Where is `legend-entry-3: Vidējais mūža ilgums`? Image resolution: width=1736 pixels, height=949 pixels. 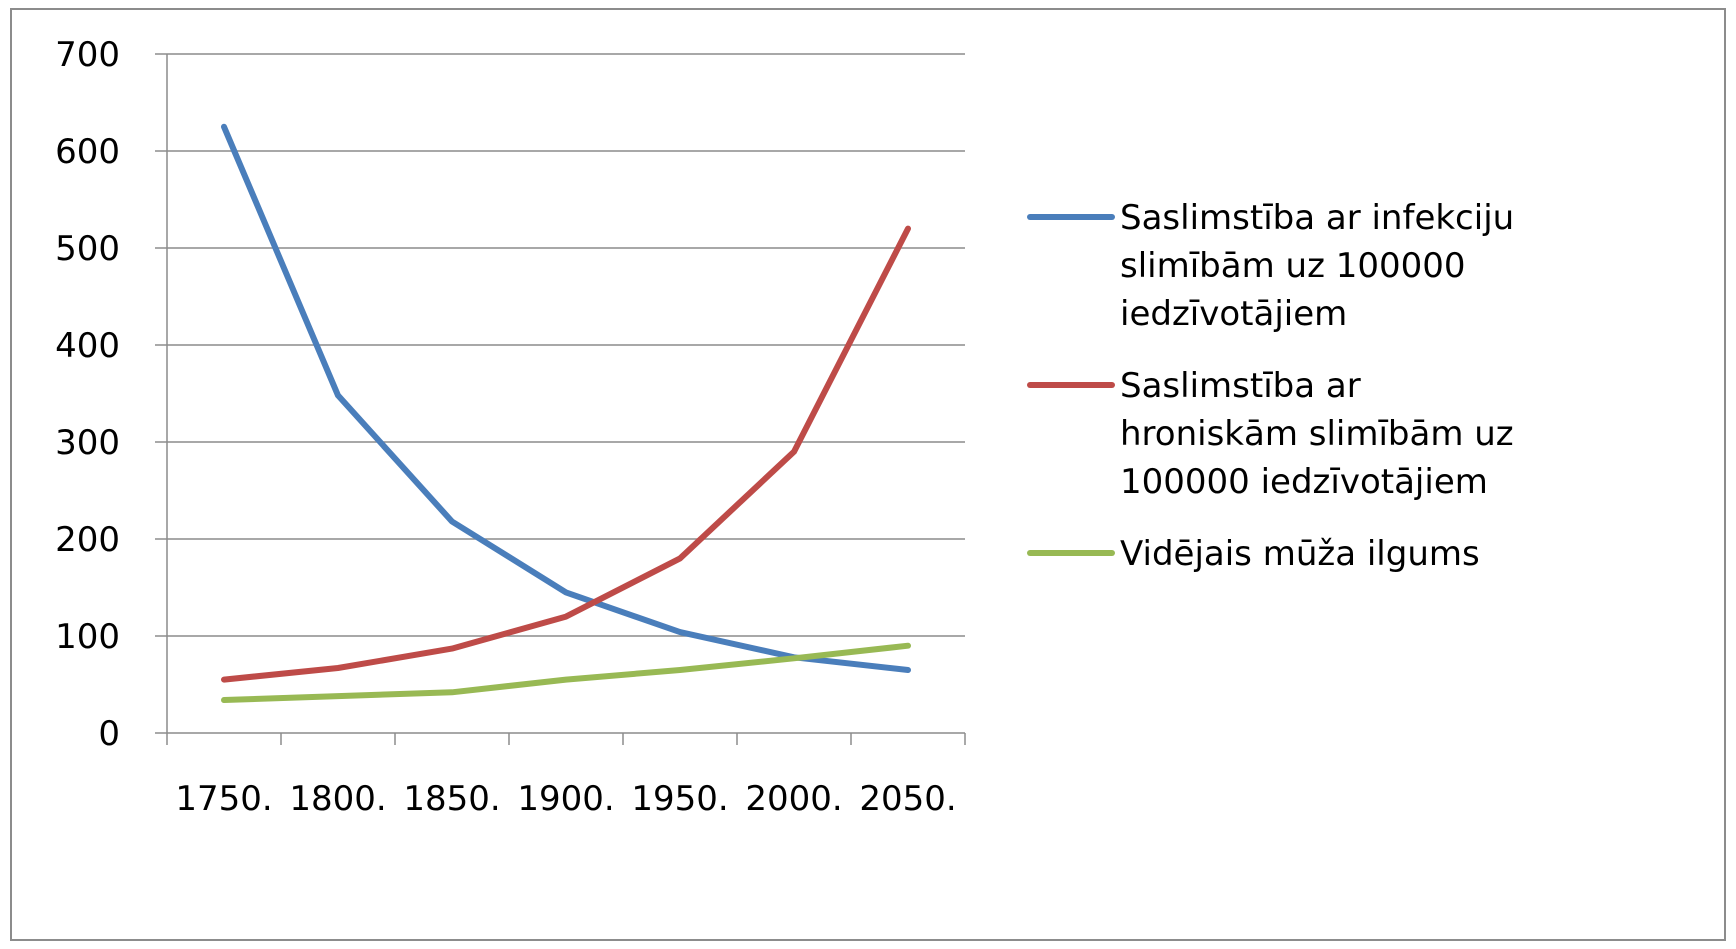
legend-entry-3: Vidējais mūža ilgums is located at coordinates (1253, 554).